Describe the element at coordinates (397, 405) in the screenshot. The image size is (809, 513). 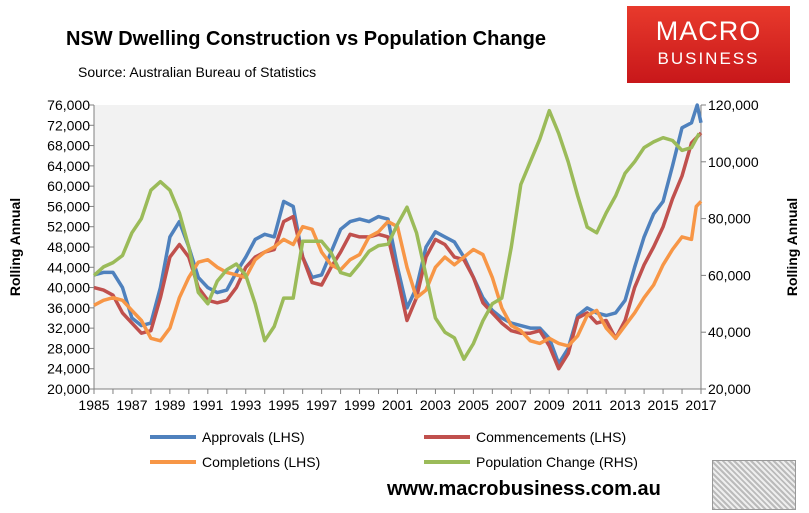
I see `x-tick-label: 2001` at that location.